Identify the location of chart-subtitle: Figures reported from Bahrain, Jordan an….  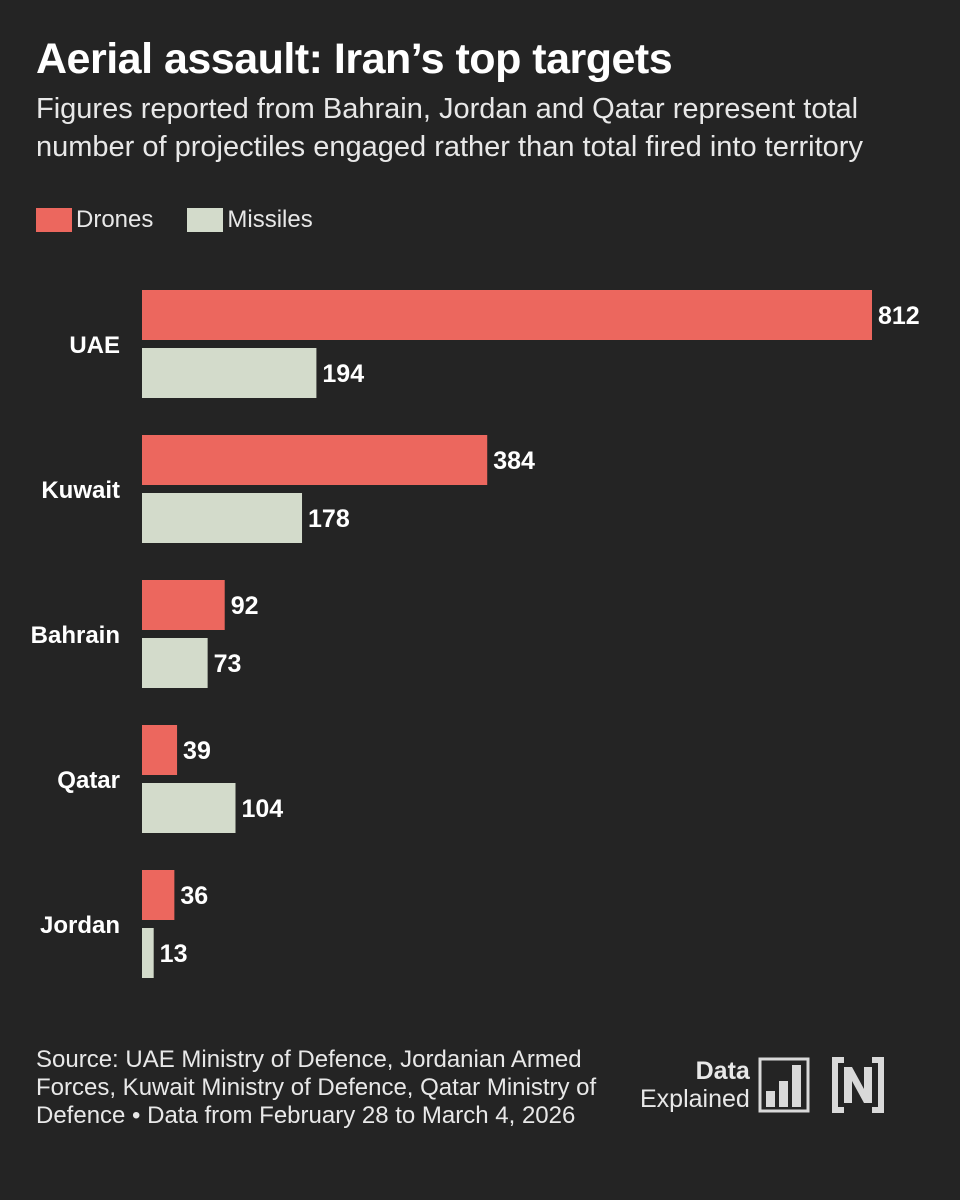
(449, 128).